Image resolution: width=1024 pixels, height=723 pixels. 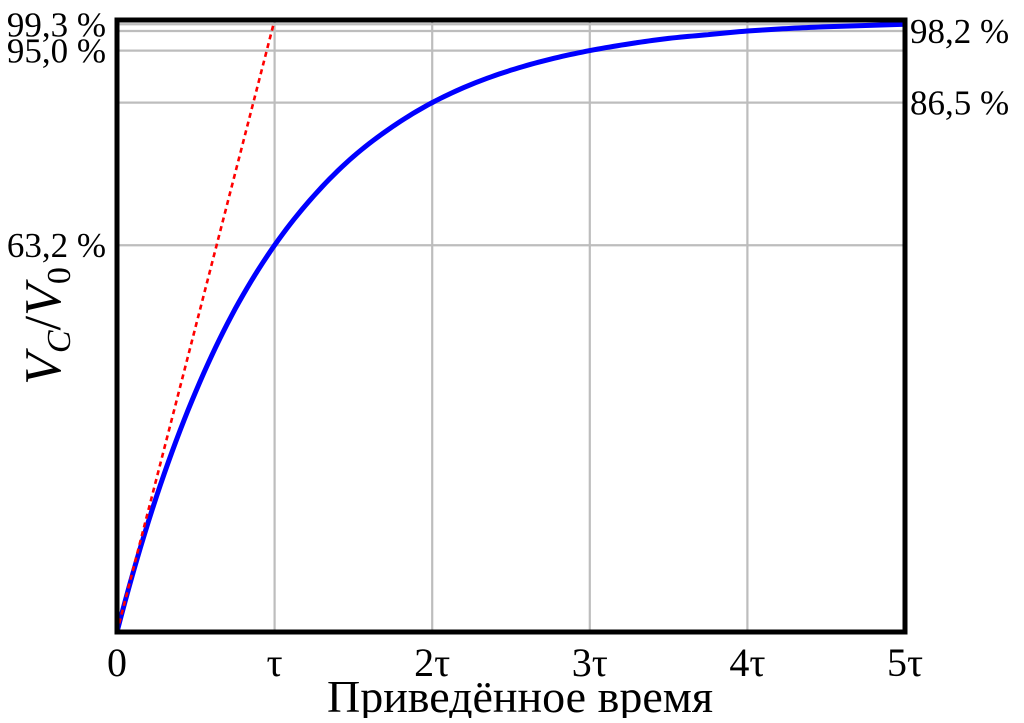 What do you see at coordinates (432, 662) in the screenshot?
I see `x-tick-label: 2τ` at bounding box center [432, 662].